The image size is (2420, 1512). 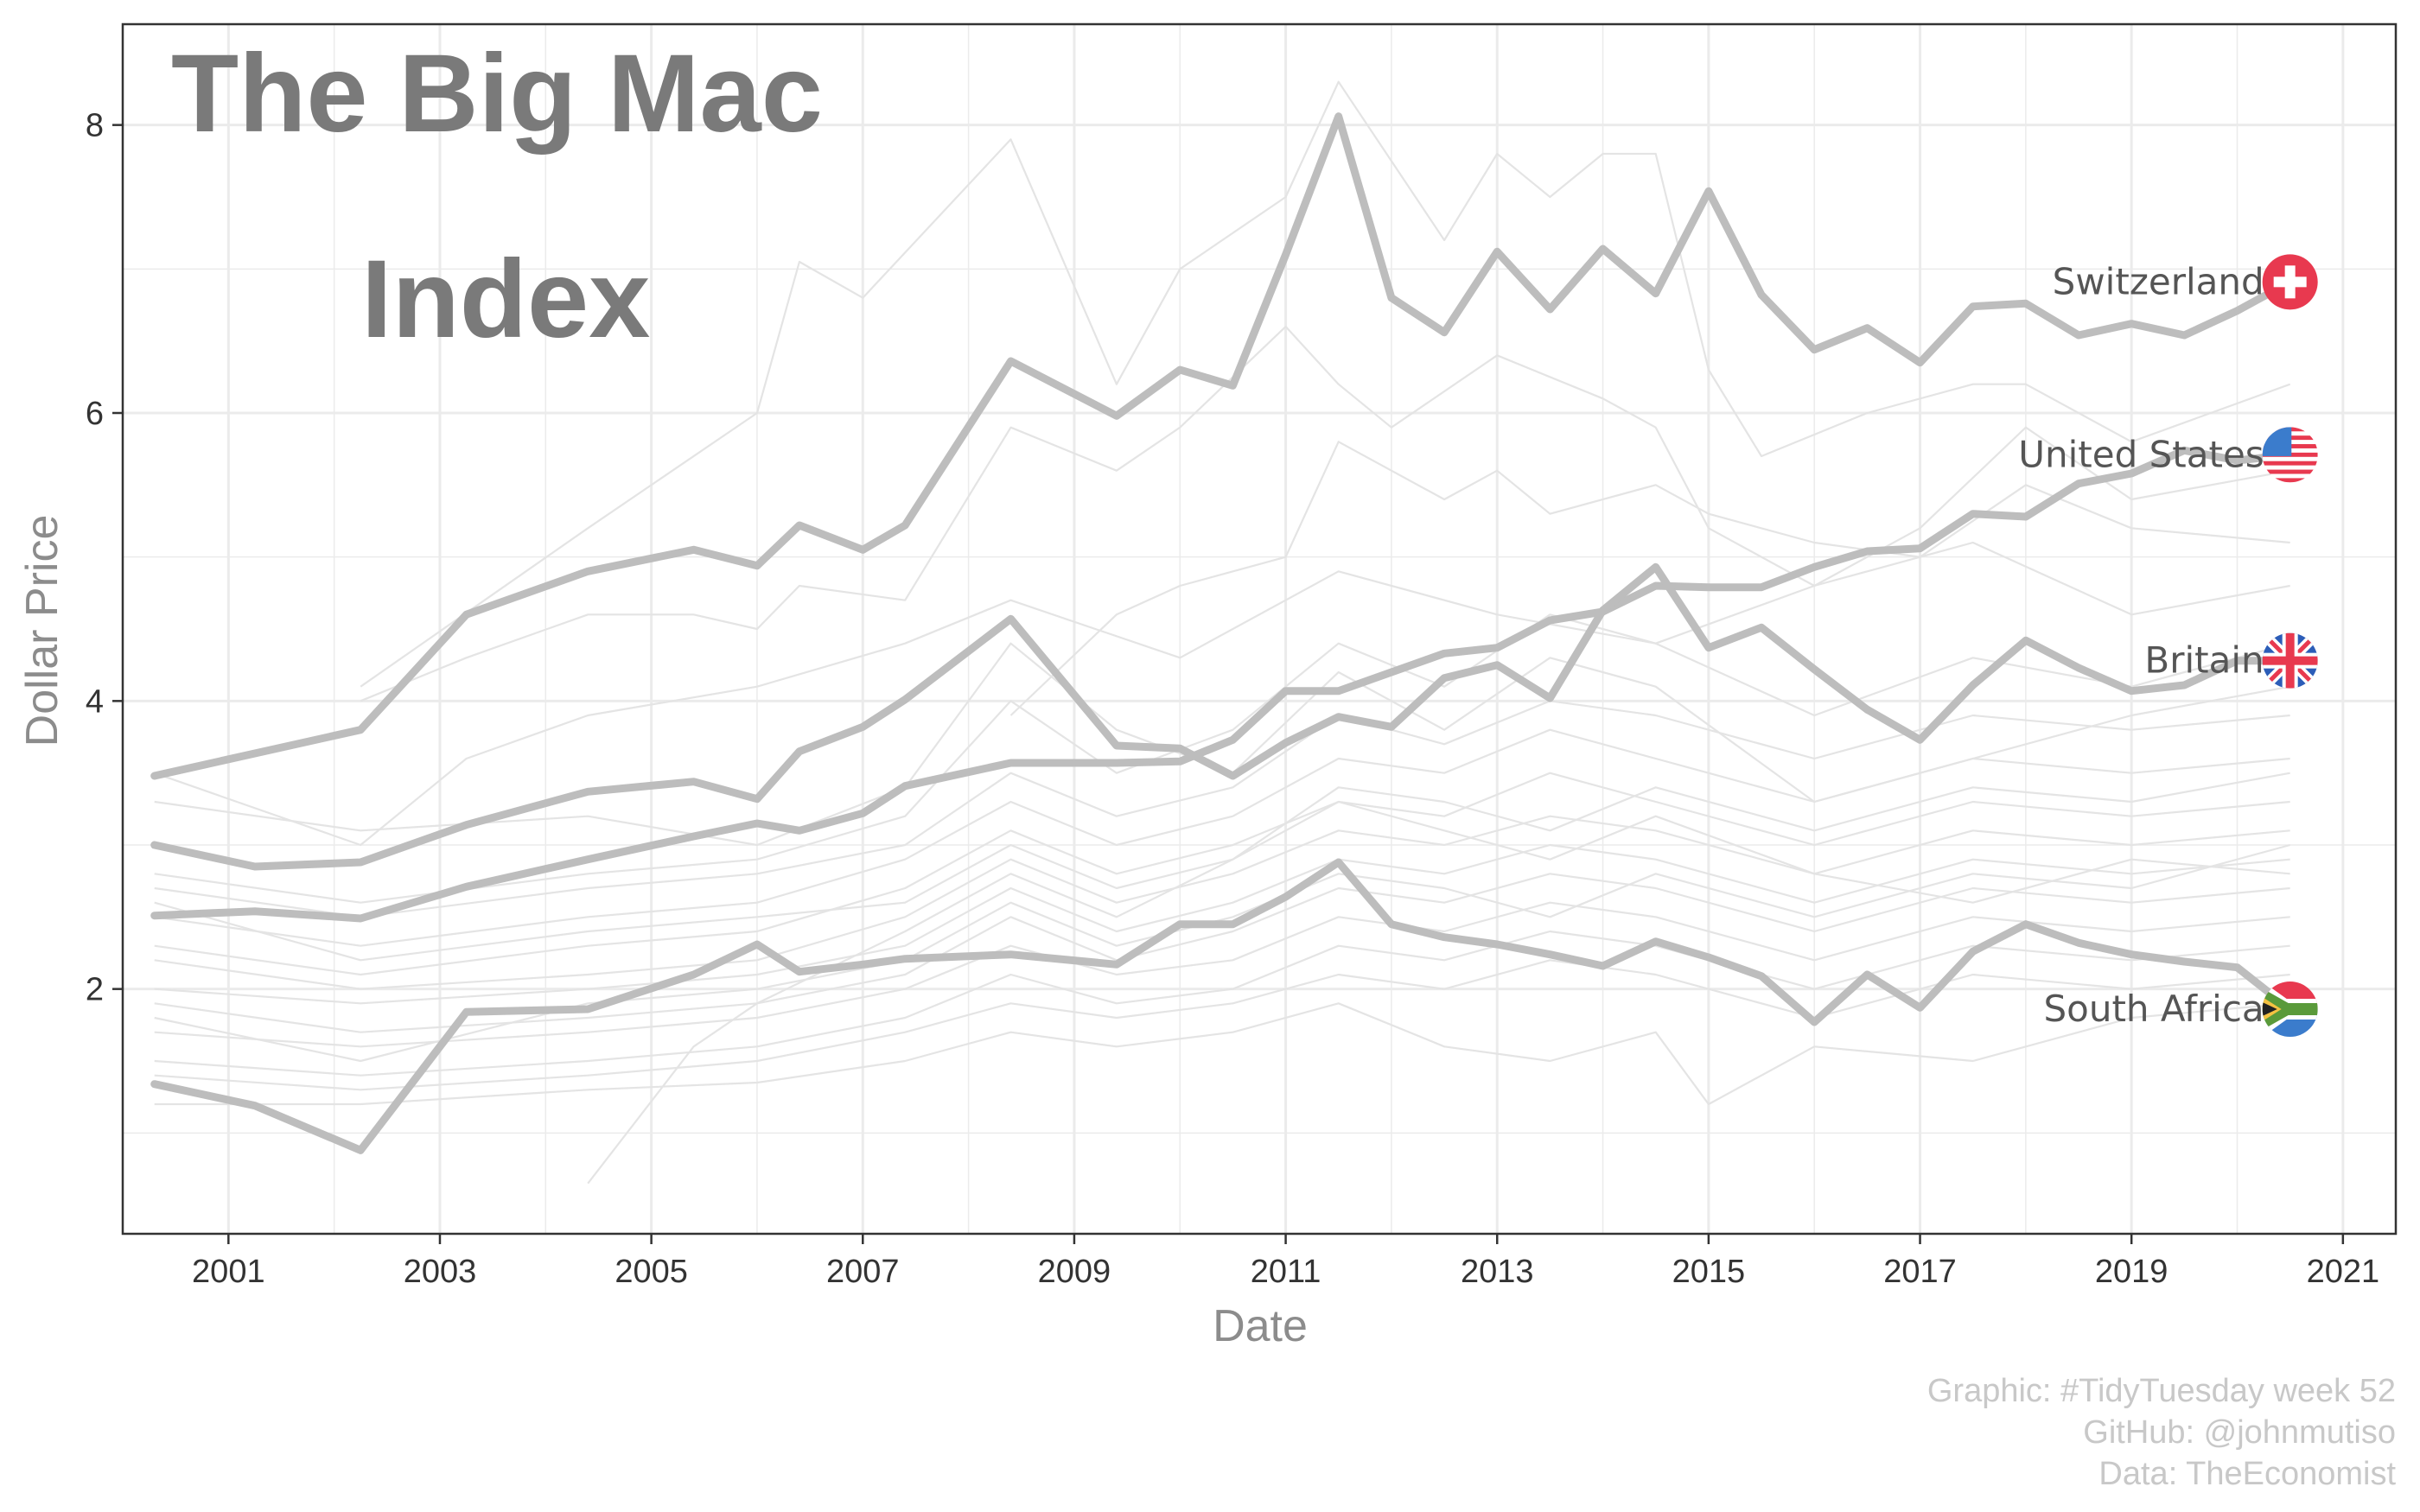 I want to click on x-tick-label: 2003, so click(x=440, y=1272).